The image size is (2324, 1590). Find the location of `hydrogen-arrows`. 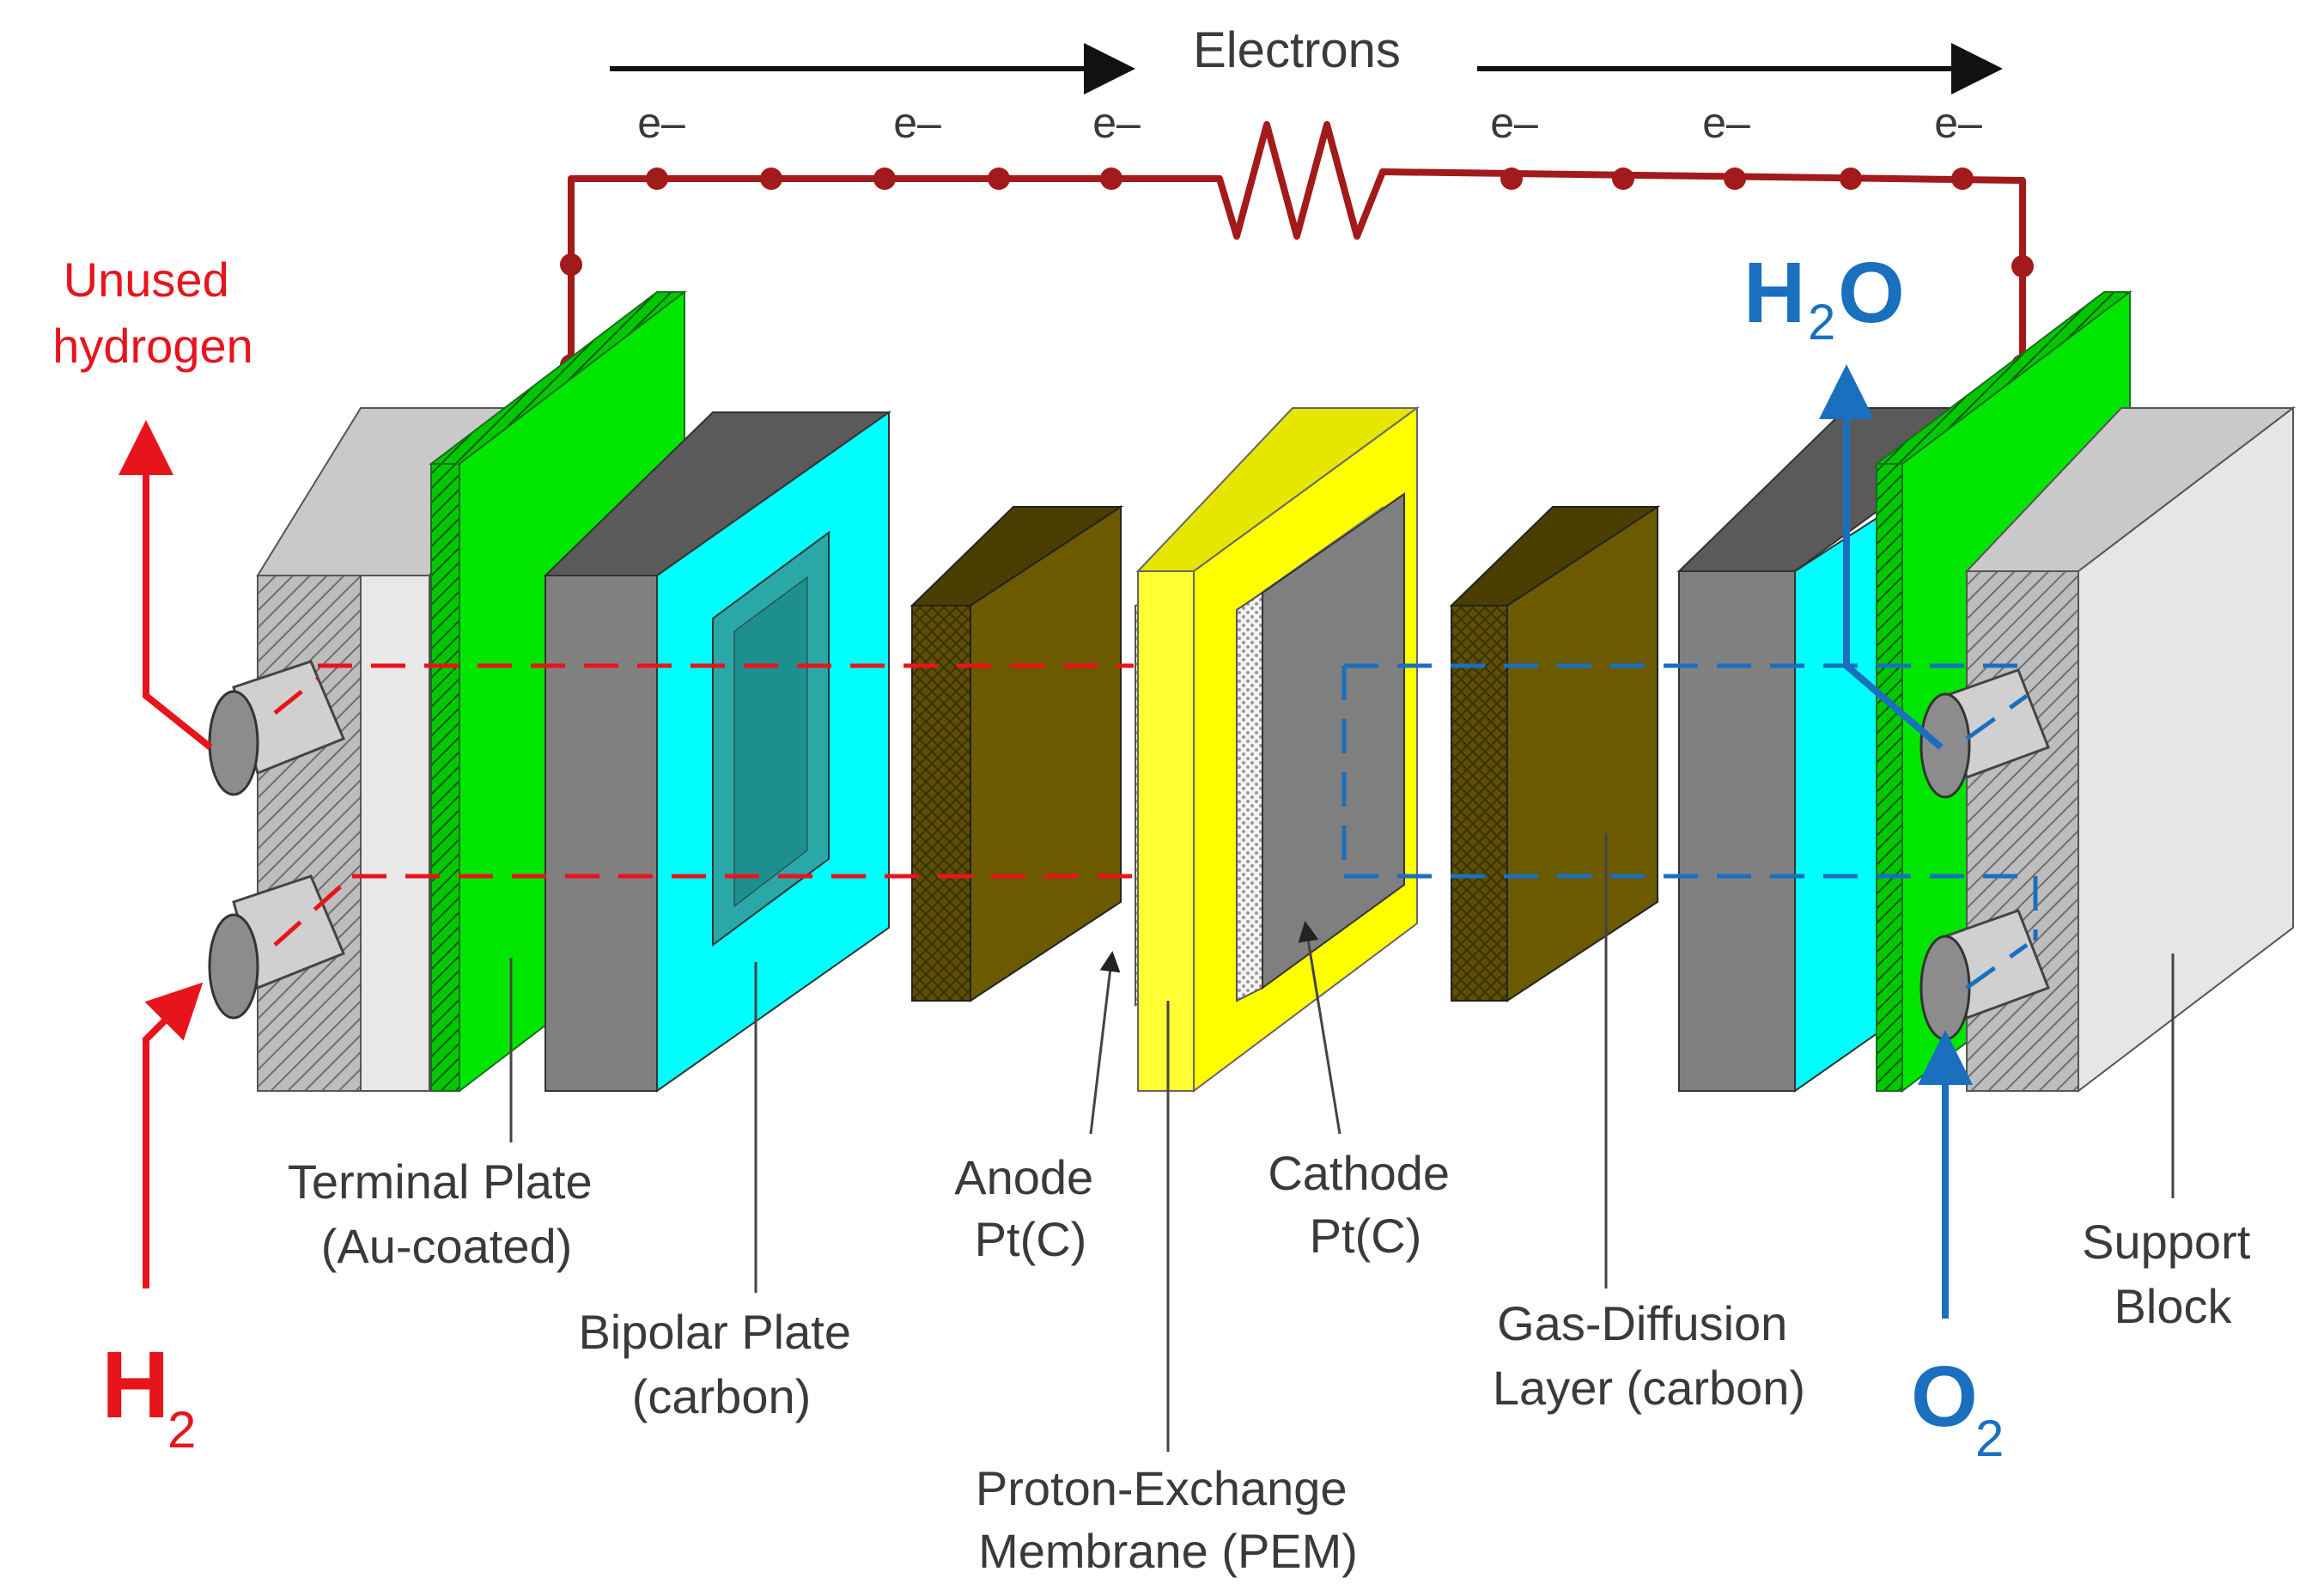

hydrogen-arrows is located at coordinates (166, 854).